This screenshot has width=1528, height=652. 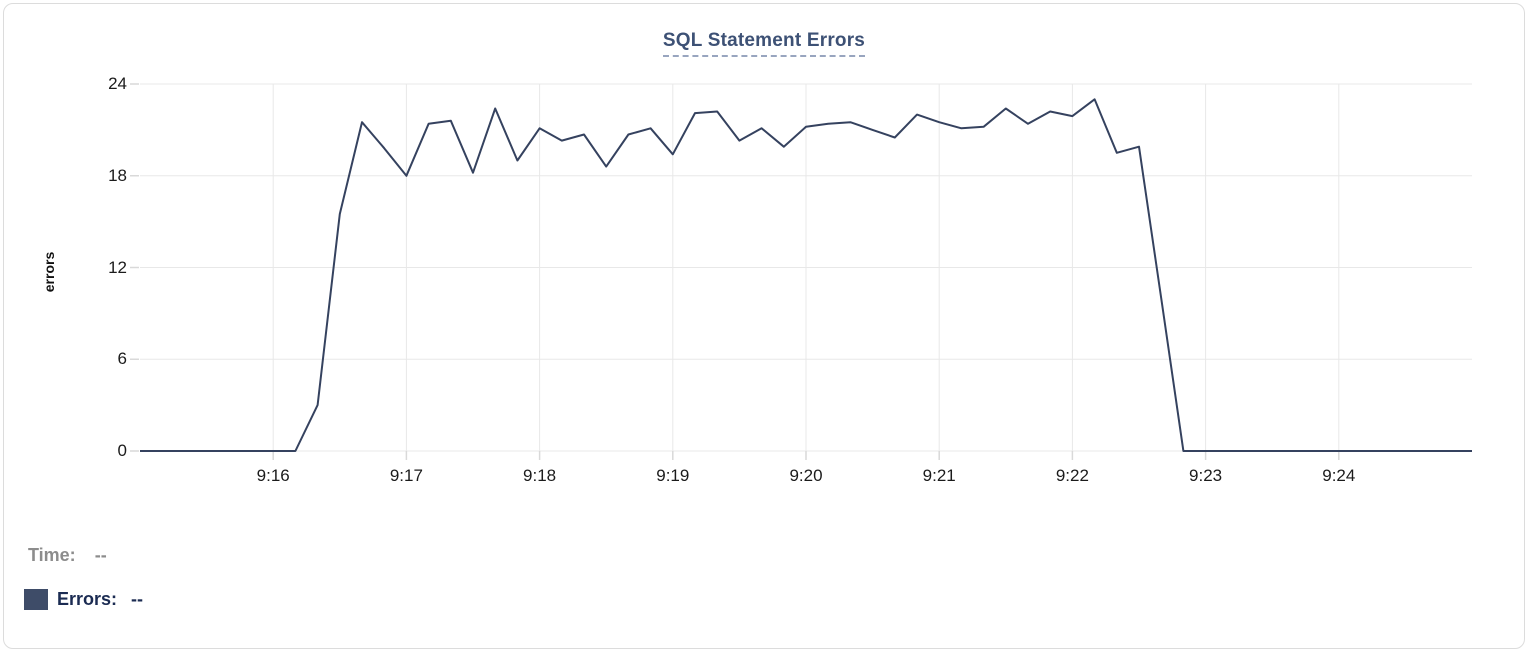 What do you see at coordinates (1339, 475) in the screenshot?
I see `x-tick-label: 9:24` at bounding box center [1339, 475].